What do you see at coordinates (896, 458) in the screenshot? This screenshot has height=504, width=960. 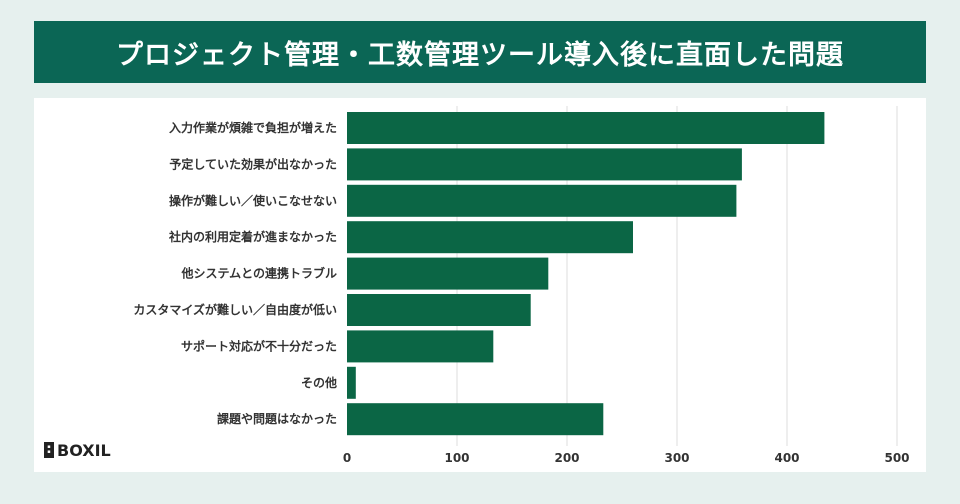 I see `x-tick-label-5: 500` at bounding box center [896, 458].